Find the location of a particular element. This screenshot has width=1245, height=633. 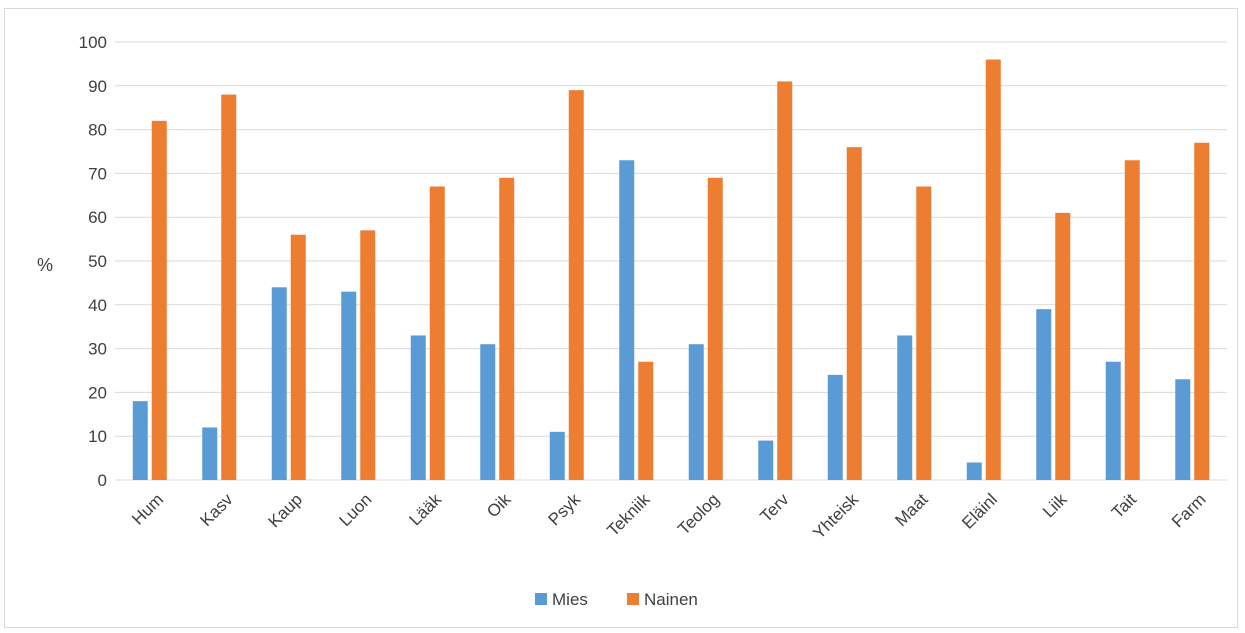

x-tick-label: Liik is located at coordinates (1055, 506).